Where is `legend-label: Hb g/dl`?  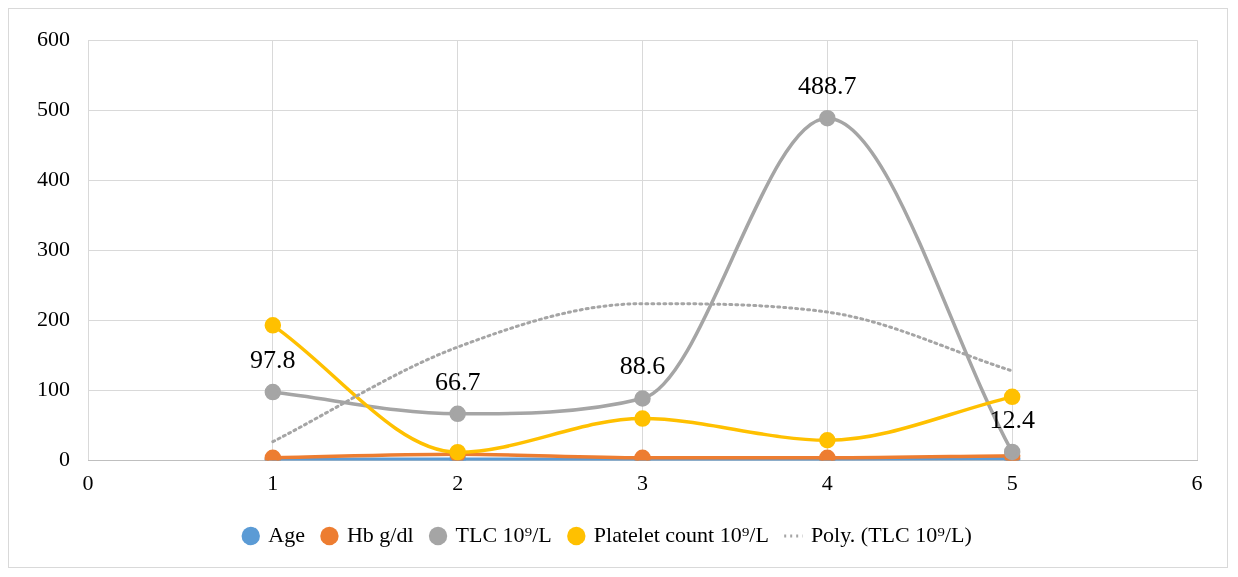
legend-label: Hb g/dl is located at coordinates (380, 534).